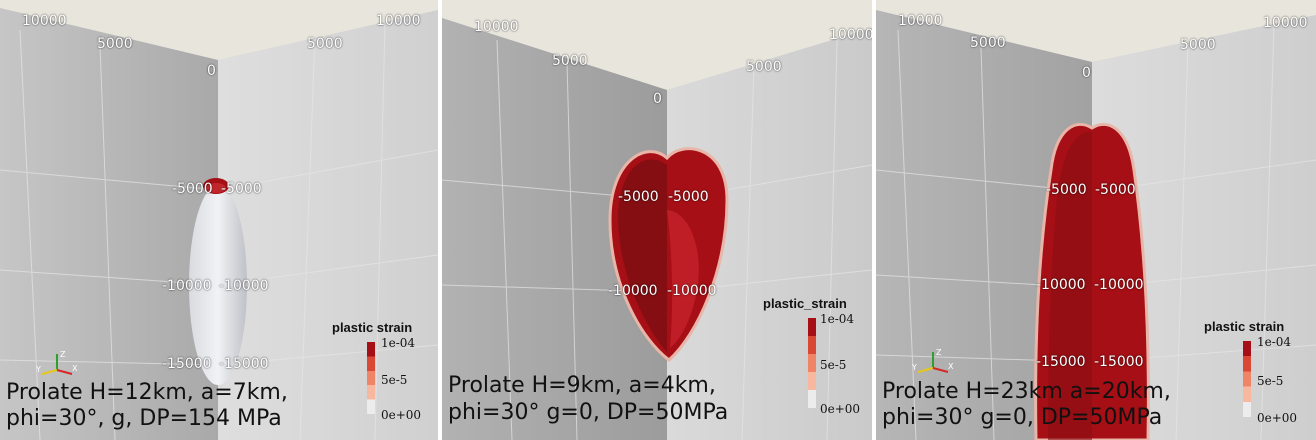  Describe the element at coordinates (144, 418) in the screenshot. I see `caption-line-2: phi=30°, g, DP=154 MPa` at that location.